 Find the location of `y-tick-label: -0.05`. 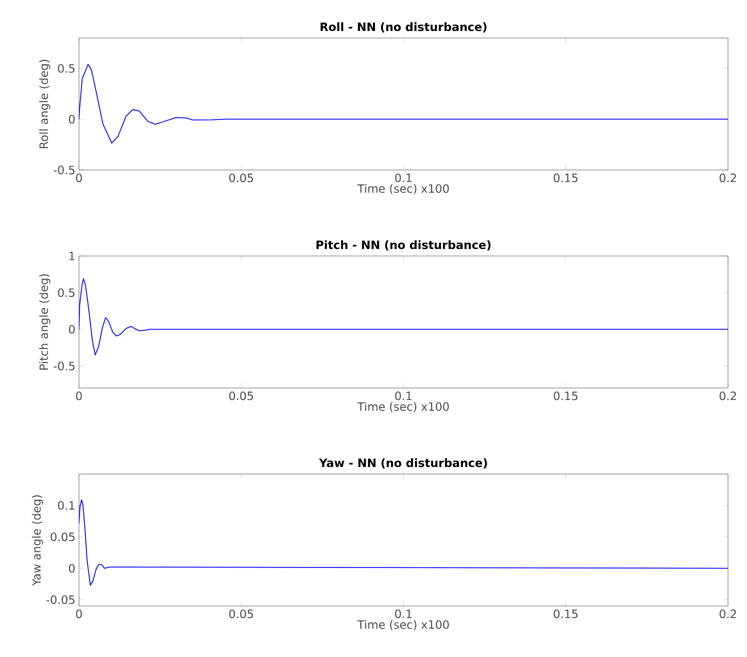

y-tick-label: -0.05 is located at coordinates (60, 599).